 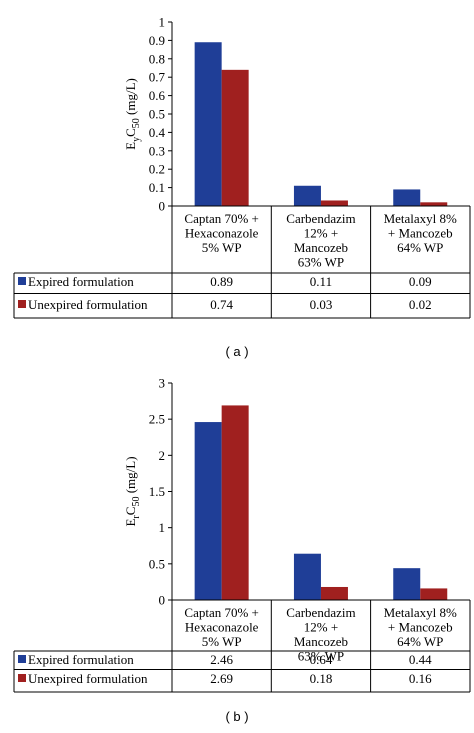 What do you see at coordinates (221, 678) in the screenshot?
I see `table-cell-value: 2.69` at bounding box center [221, 678].